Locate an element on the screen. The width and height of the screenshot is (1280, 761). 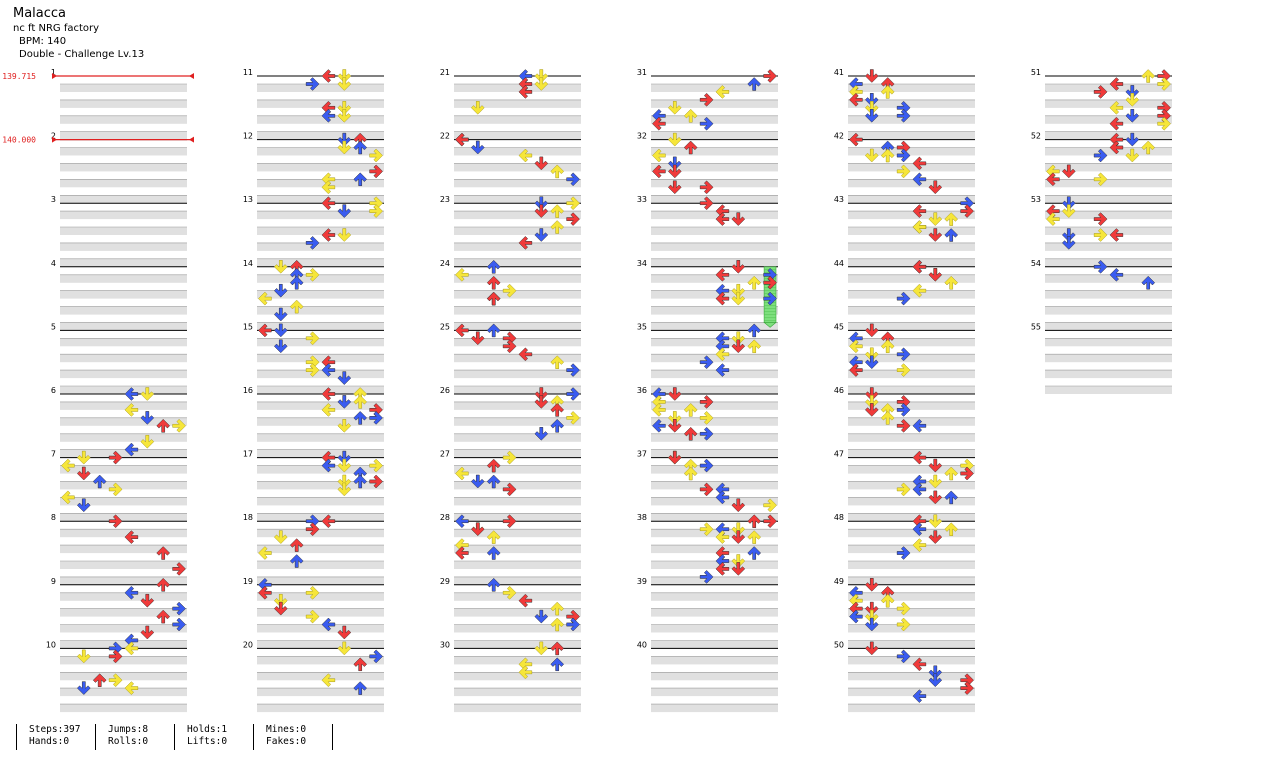
measure-48: 48 is located at coordinates (904, 549).